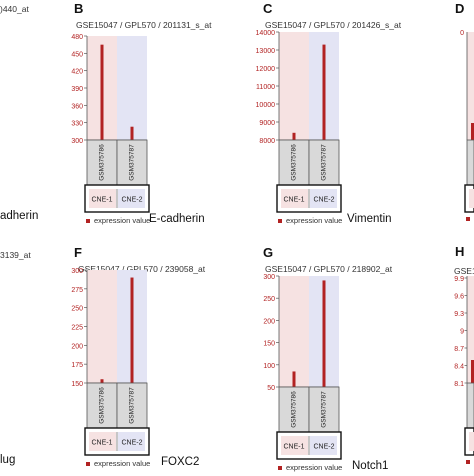  What do you see at coordinates (329, 269) in the screenshot?
I see `chart-title: GSE15047 / GPL570 / 218902_at` at bounding box center [329, 269].